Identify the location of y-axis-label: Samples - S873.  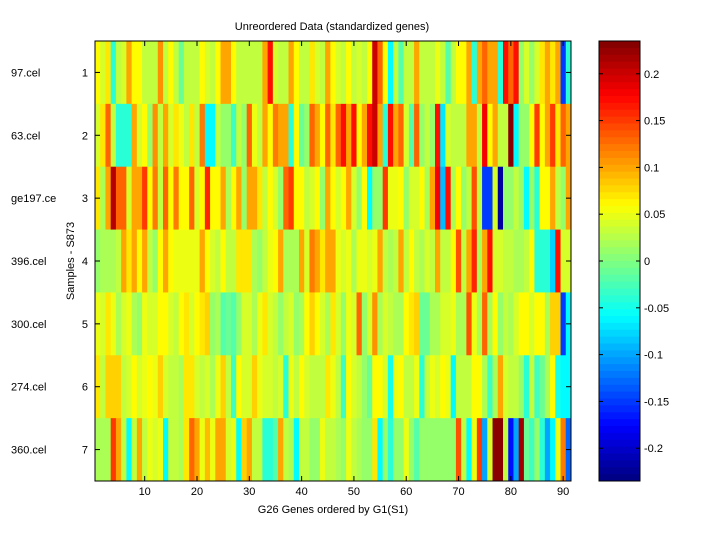
(71, 261).